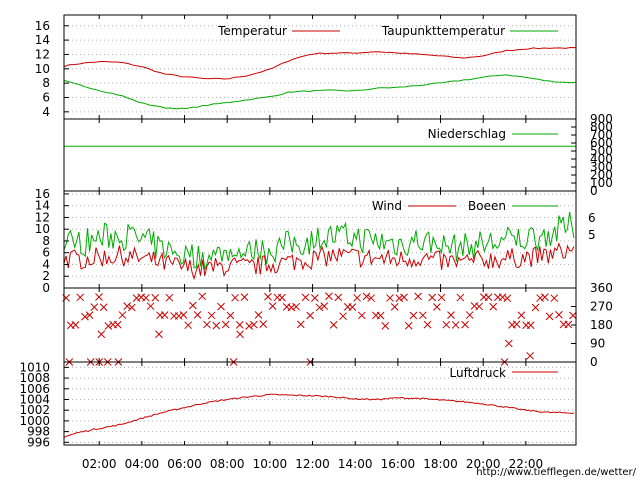 This screenshot has height=480, width=640. I want to click on wind-ytick-label: 4, so click(46, 264).